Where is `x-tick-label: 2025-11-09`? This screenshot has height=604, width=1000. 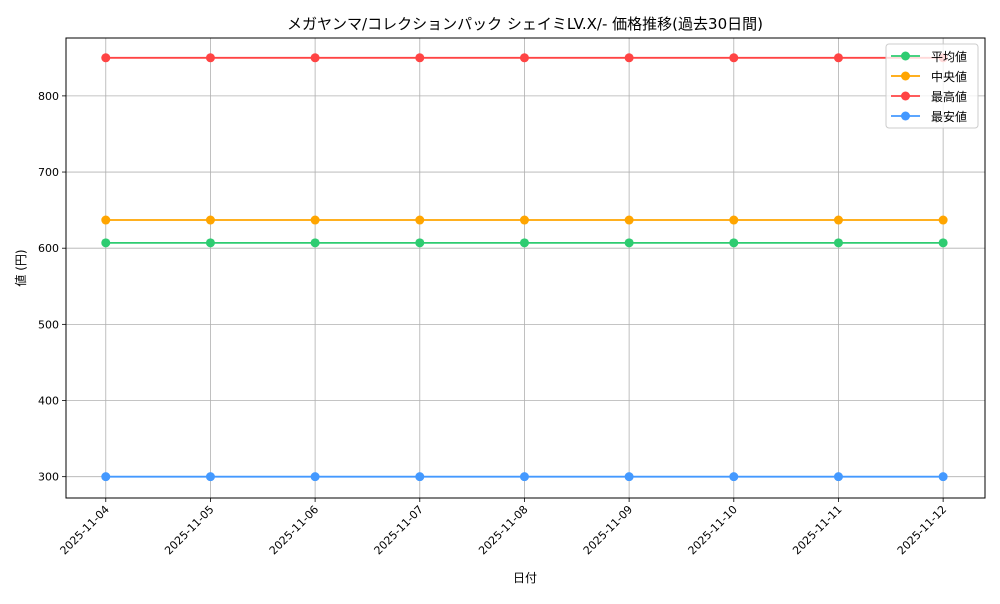
x-tick-label: 2025-11-09 is located at coordinates (608, 530).